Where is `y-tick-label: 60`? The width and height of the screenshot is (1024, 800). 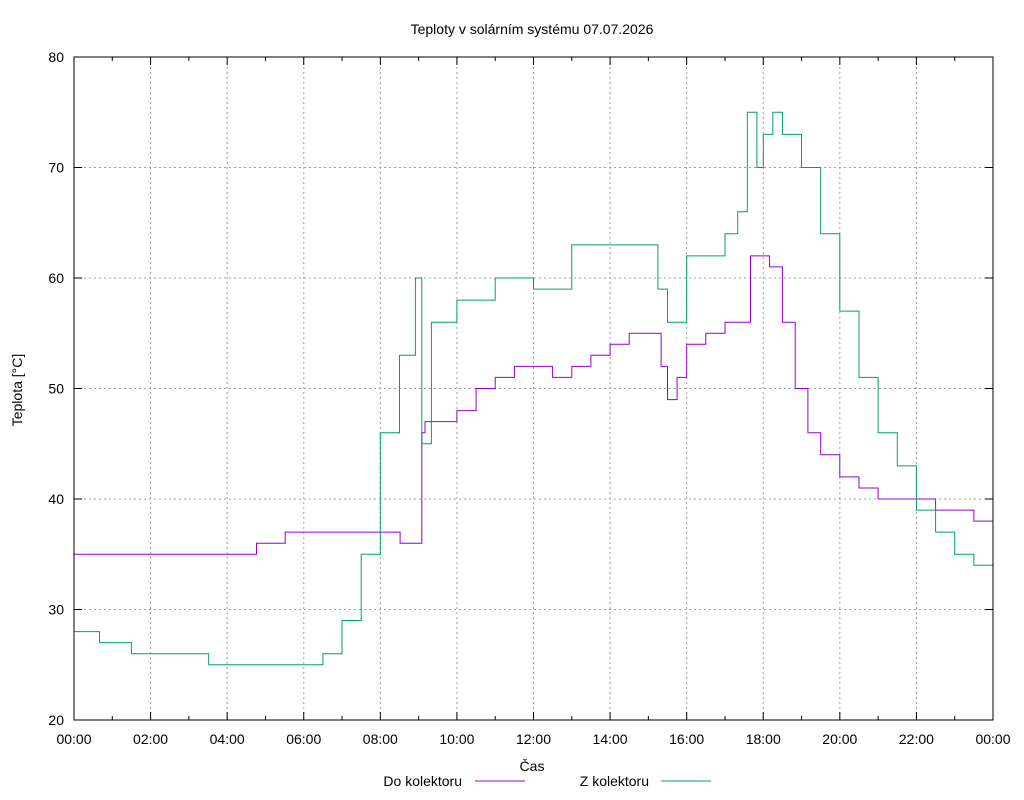
y-tick-label: 60 is located at coordinates (56, 278).